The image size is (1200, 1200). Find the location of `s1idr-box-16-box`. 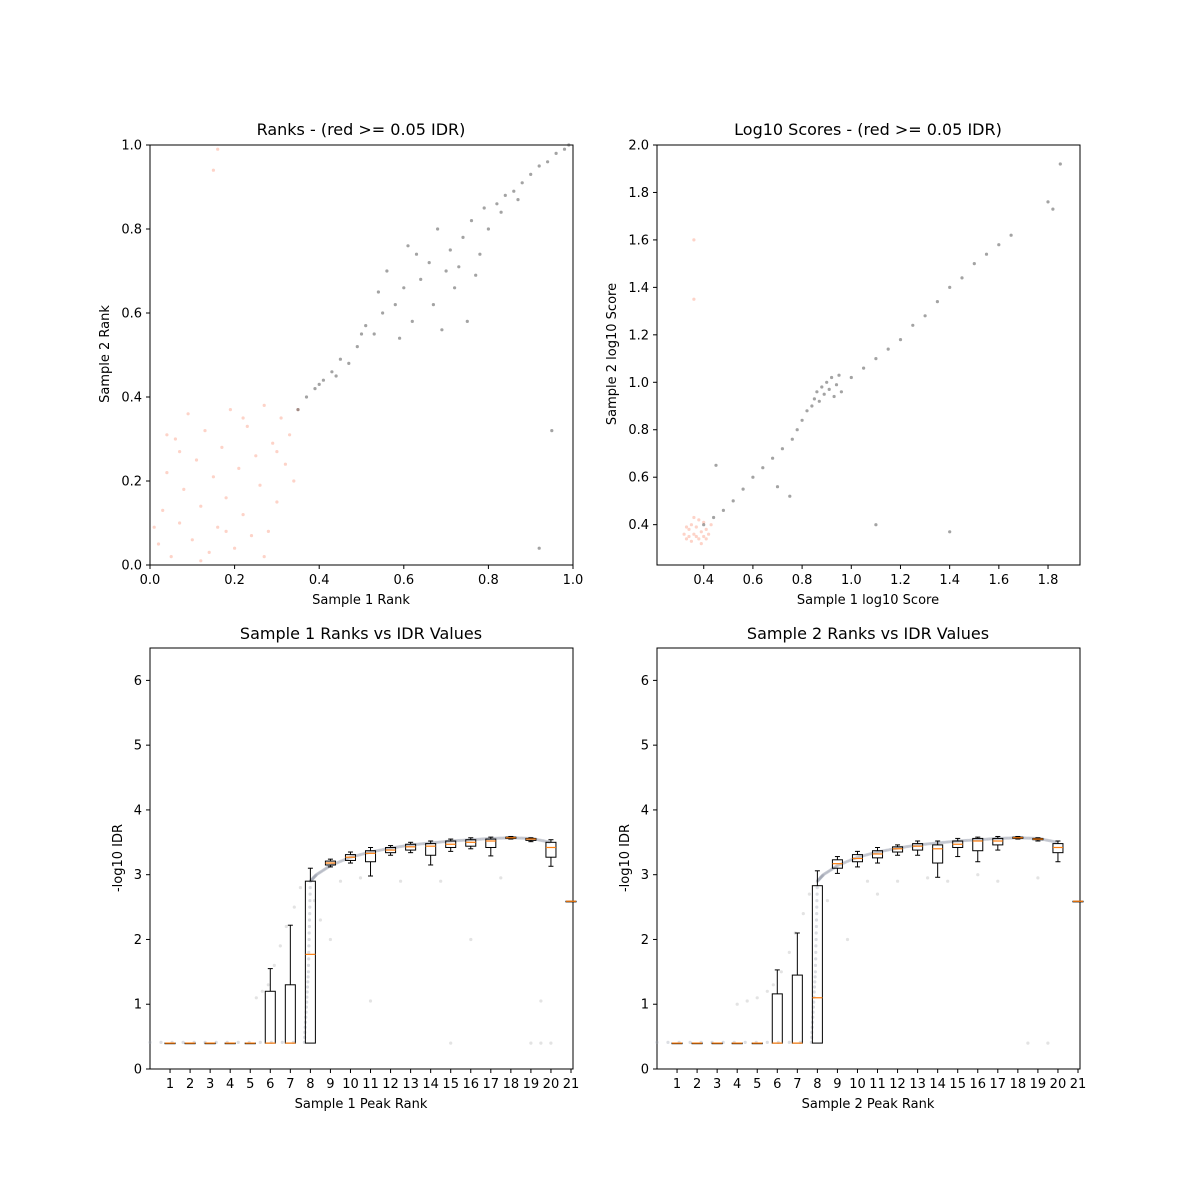

s1idr-box-16-box is located at coordinates (471, 843).